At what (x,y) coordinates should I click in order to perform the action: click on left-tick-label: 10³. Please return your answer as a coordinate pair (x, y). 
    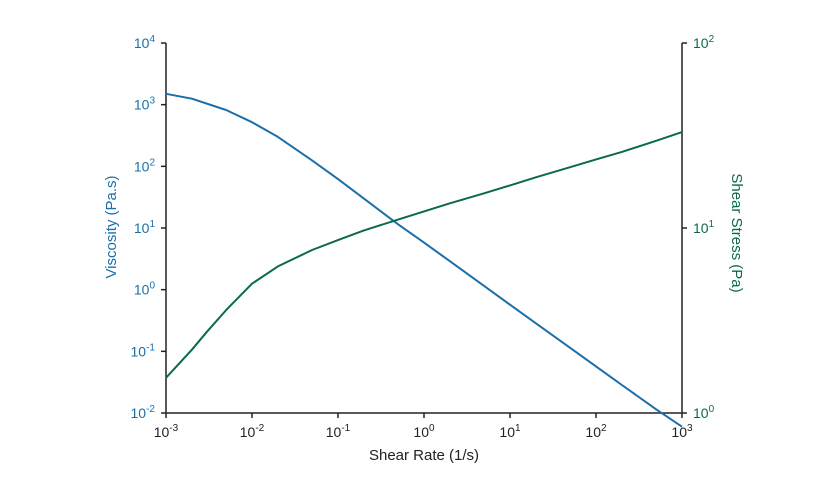
    Looking at the image, I should click on (145, 104).